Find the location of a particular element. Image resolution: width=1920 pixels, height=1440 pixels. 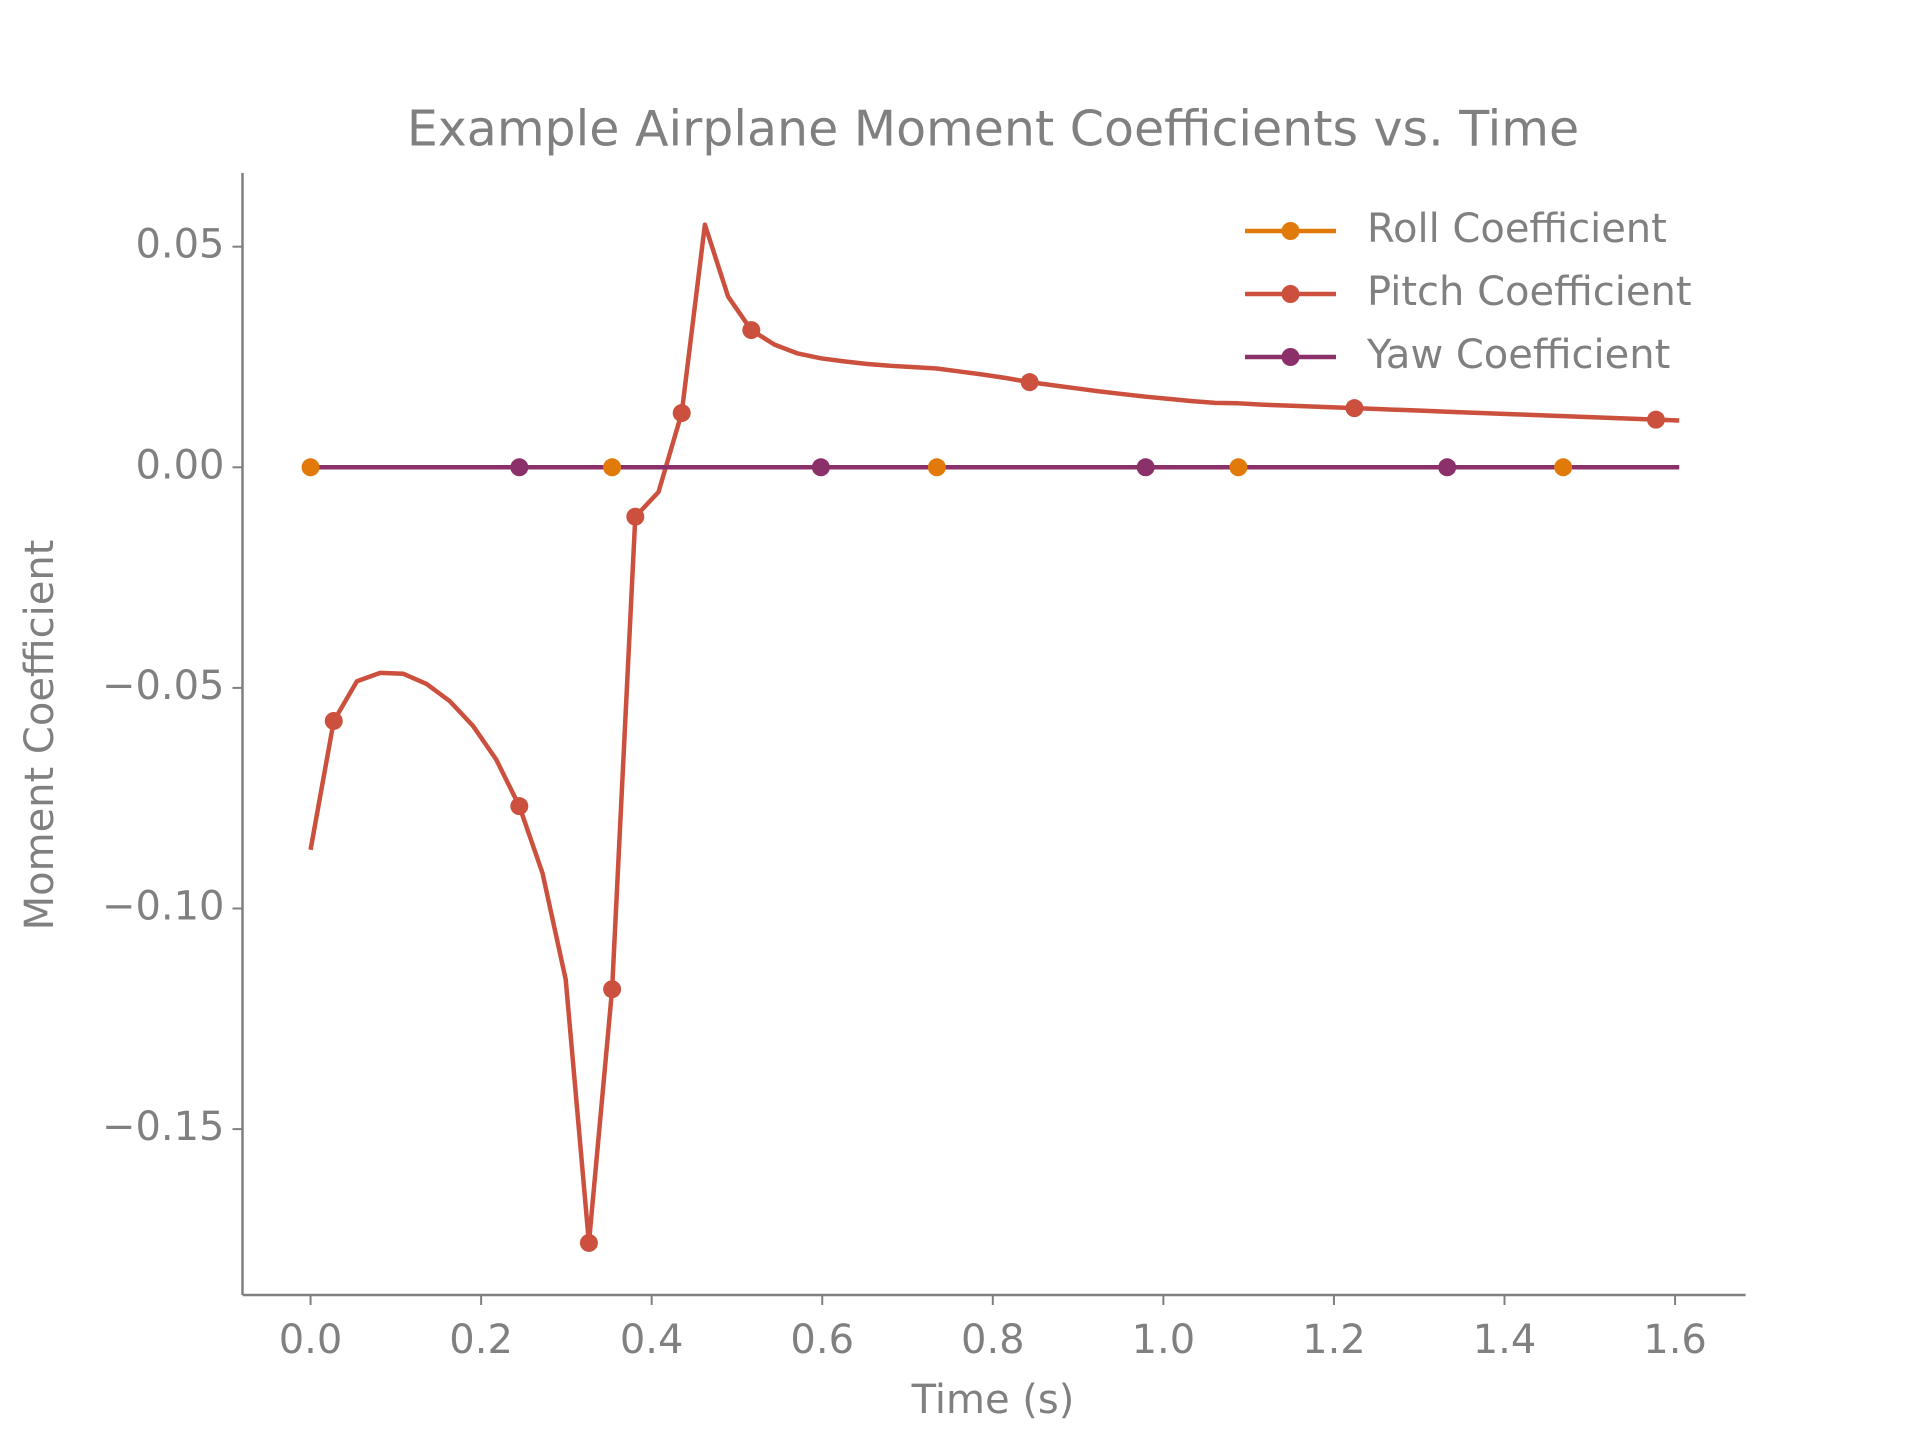

y-tick-label: −0.05 is located at coordinates (163, 686).